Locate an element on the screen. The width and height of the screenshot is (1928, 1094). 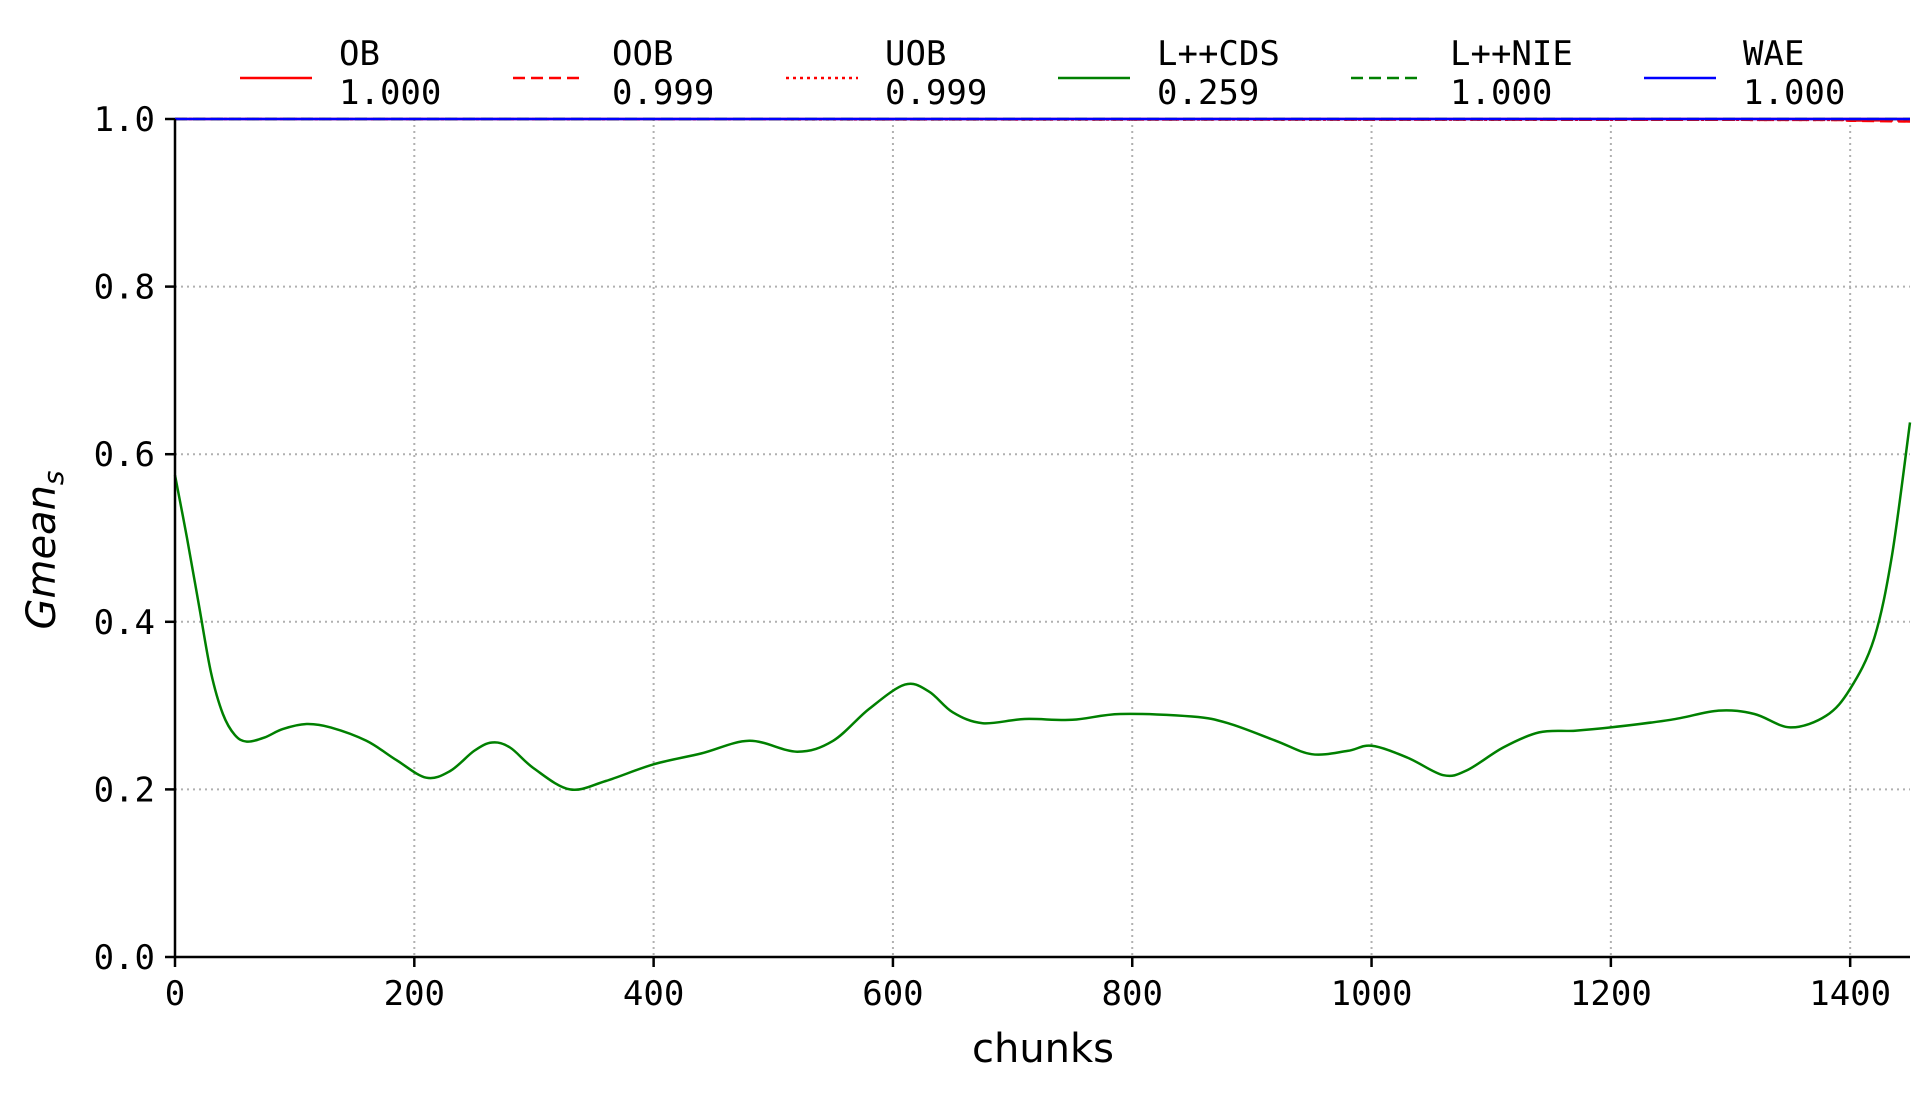
x-tick-label: 0 is located at coordinates (175, 994).